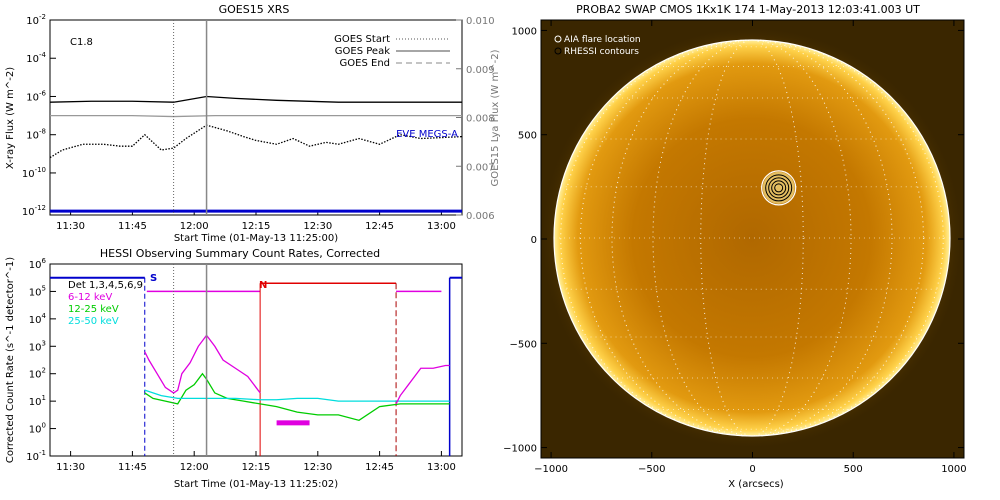  Describe the element at coordinates (601, 52) in the screenshot. I see `swap-legend-rhessi: RHESSI contours` at that location.